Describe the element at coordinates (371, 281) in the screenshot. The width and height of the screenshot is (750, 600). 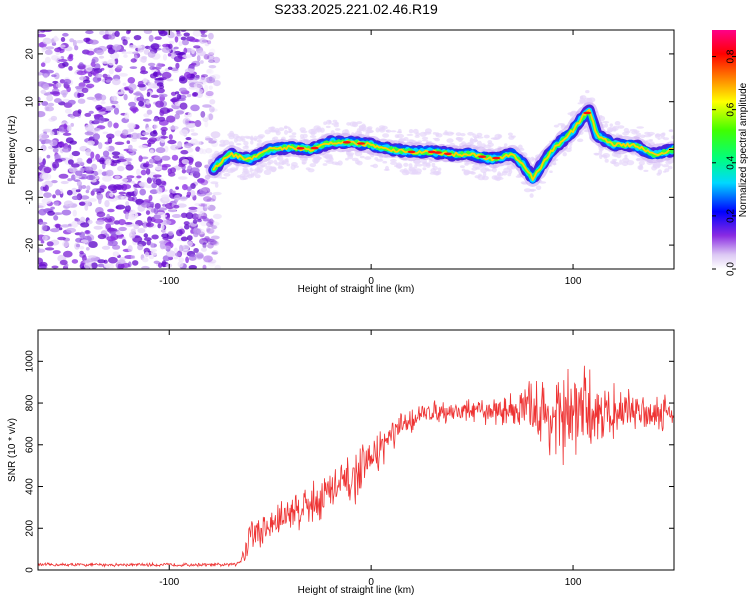
I see `spectrogram-x-tick-label: 0` at that location.